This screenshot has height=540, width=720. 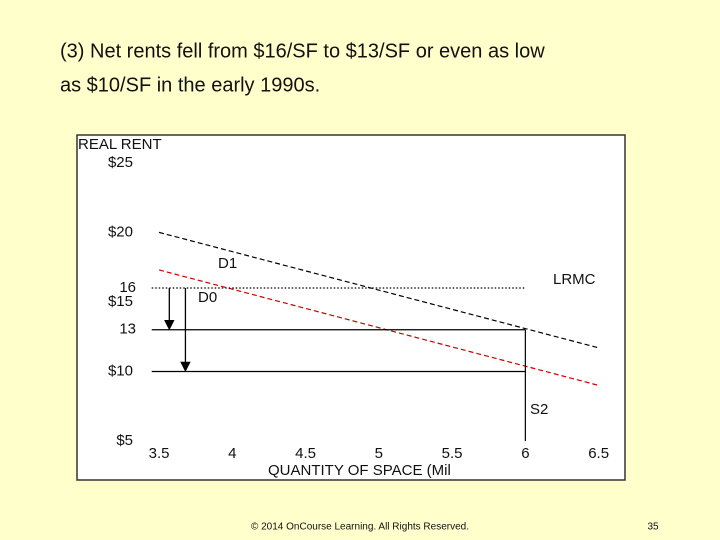 I want to click on y-tick-label: $10, so click(x=120, y=370).